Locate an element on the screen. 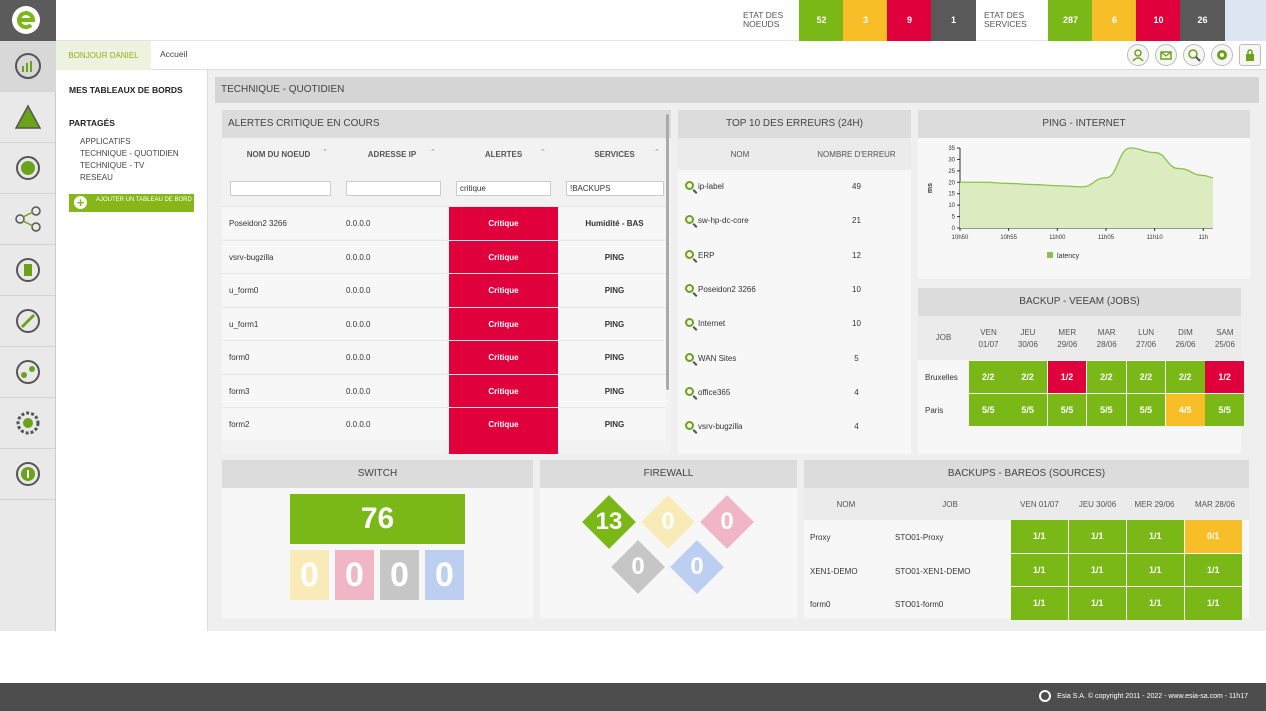  col-ip: ADRESSE IP is located at coordinates (392, 154).